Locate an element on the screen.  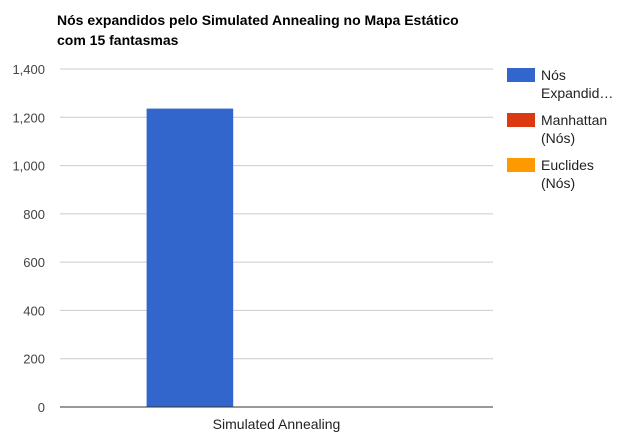
bar is located at coordinates (190, 257).